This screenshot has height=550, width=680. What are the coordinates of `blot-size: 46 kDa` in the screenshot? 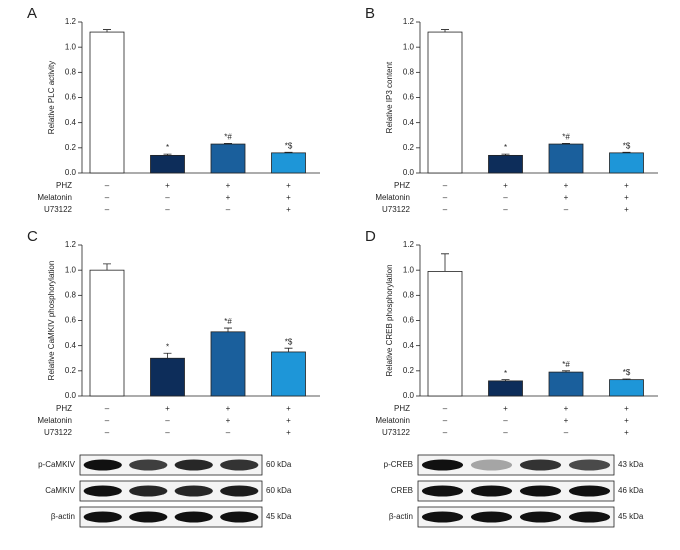 It's located at (631, 490).